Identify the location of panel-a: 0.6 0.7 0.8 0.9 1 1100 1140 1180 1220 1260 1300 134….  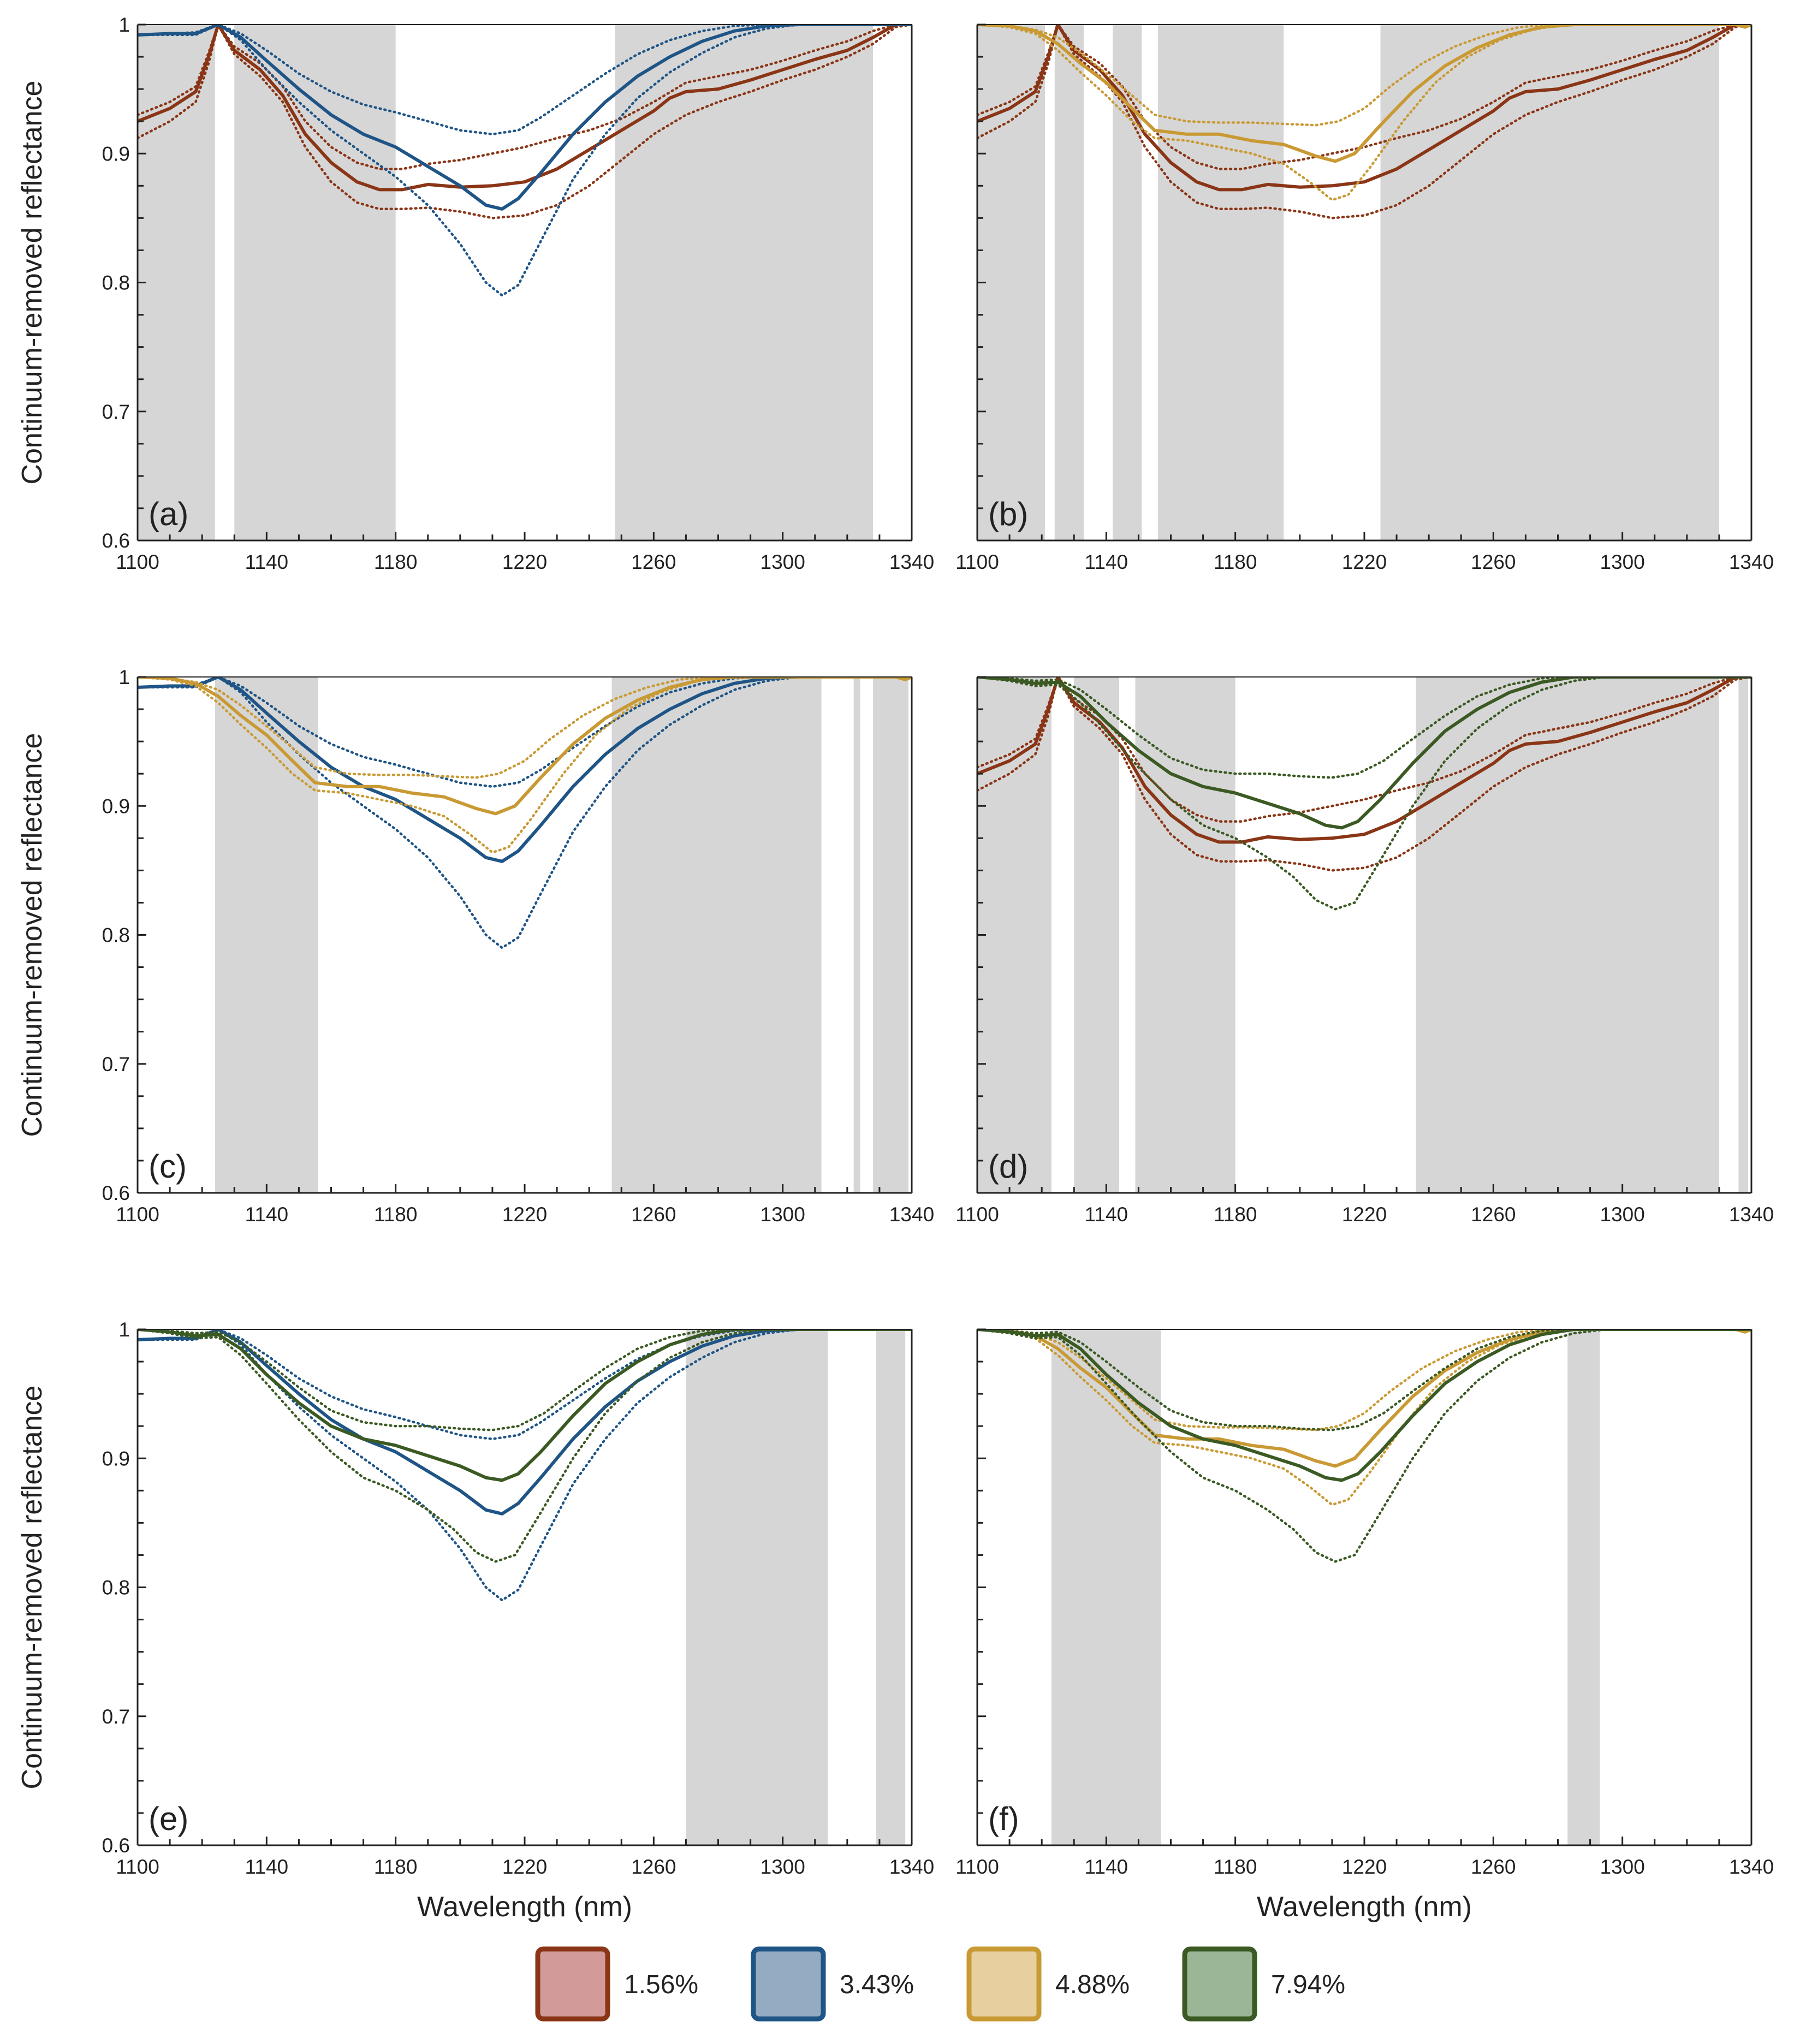
(475, 293).